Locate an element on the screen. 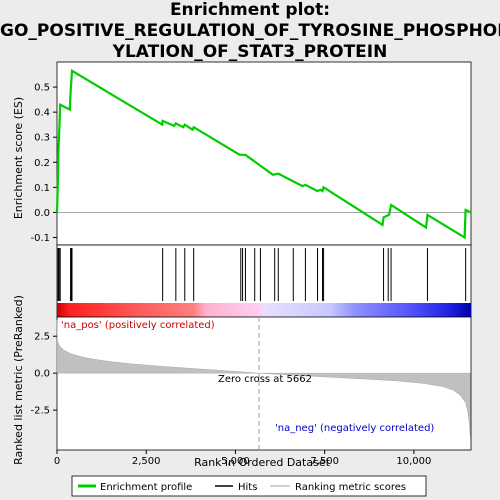 The height and width of the screenshot is (500, 500). metric-y-tick-label: -2.5 is located at coordinates (40, 411).